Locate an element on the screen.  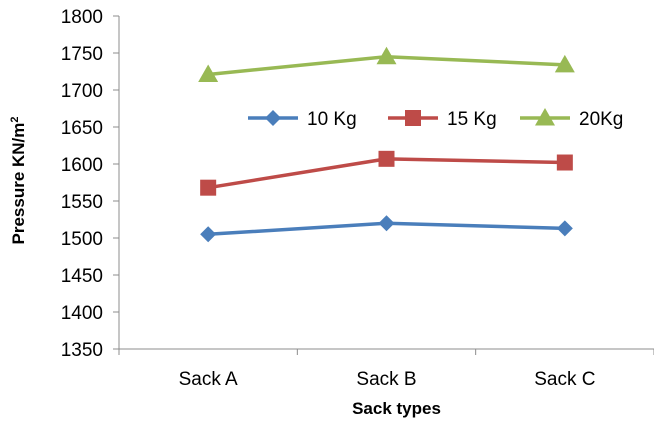
y-tick-label: 1600 is located at coordinates (82, 165).